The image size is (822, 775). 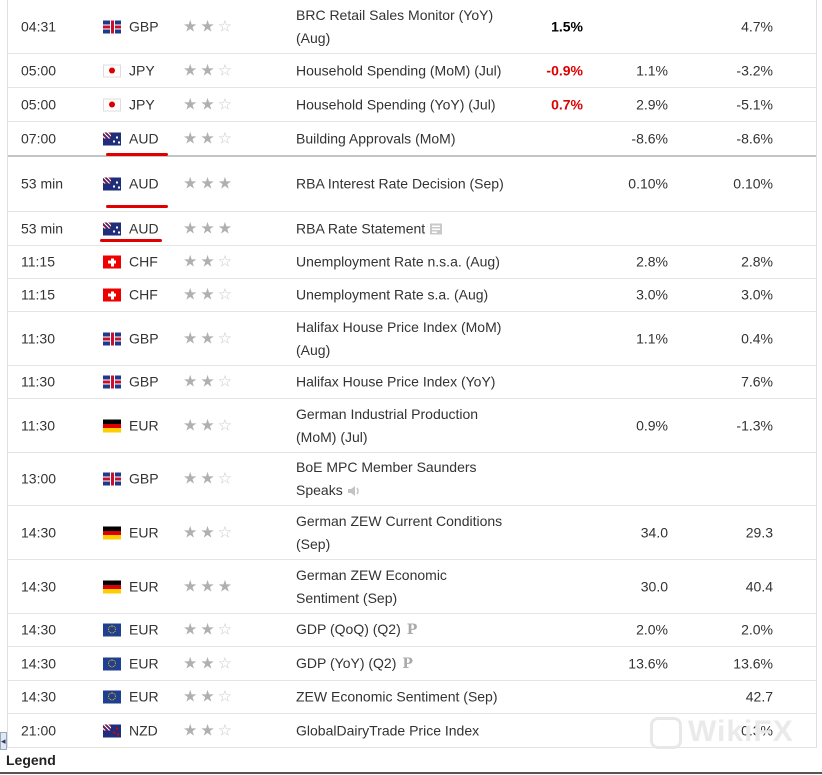 I want to click on legend-link: Legend, so click(x=31, y=760).